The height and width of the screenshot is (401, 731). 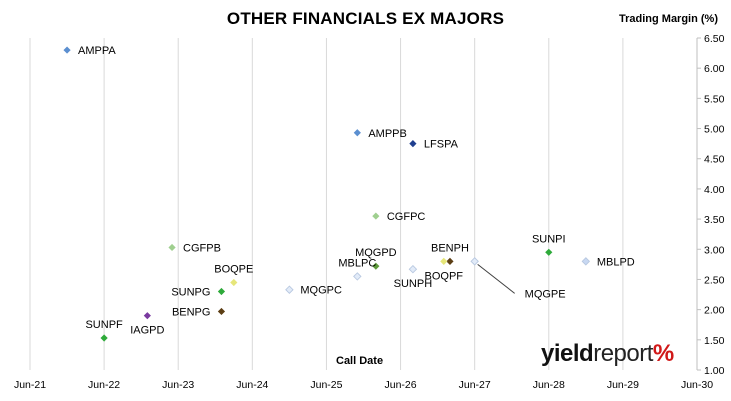 What do you see at coordinates (406, 217) in the screenshot?
I see `data-point-label: CGFPC` at bounding box center [406, 217].